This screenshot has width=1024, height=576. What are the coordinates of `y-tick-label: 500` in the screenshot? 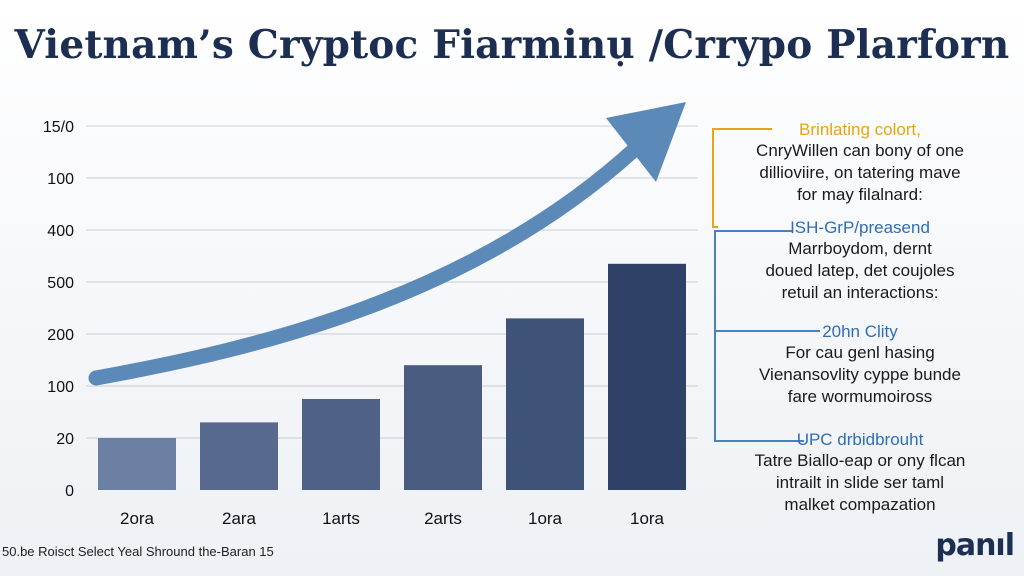 It's located at (60, 283).